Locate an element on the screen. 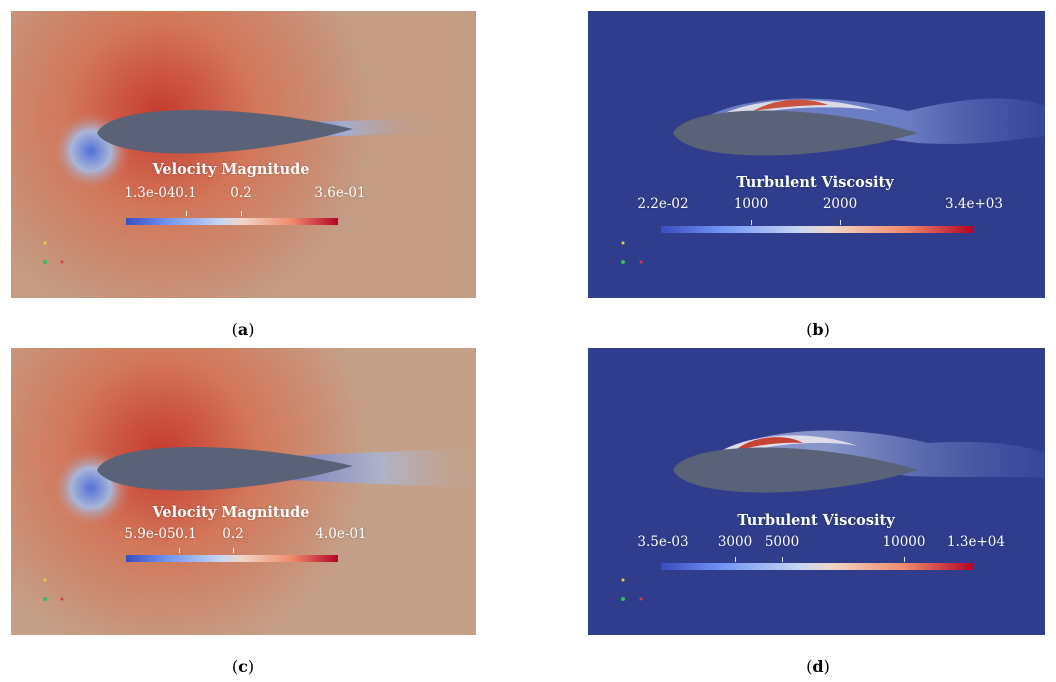  colorbar-tick-d-4: 1.3e+04 is located at coordinates (976, 542).